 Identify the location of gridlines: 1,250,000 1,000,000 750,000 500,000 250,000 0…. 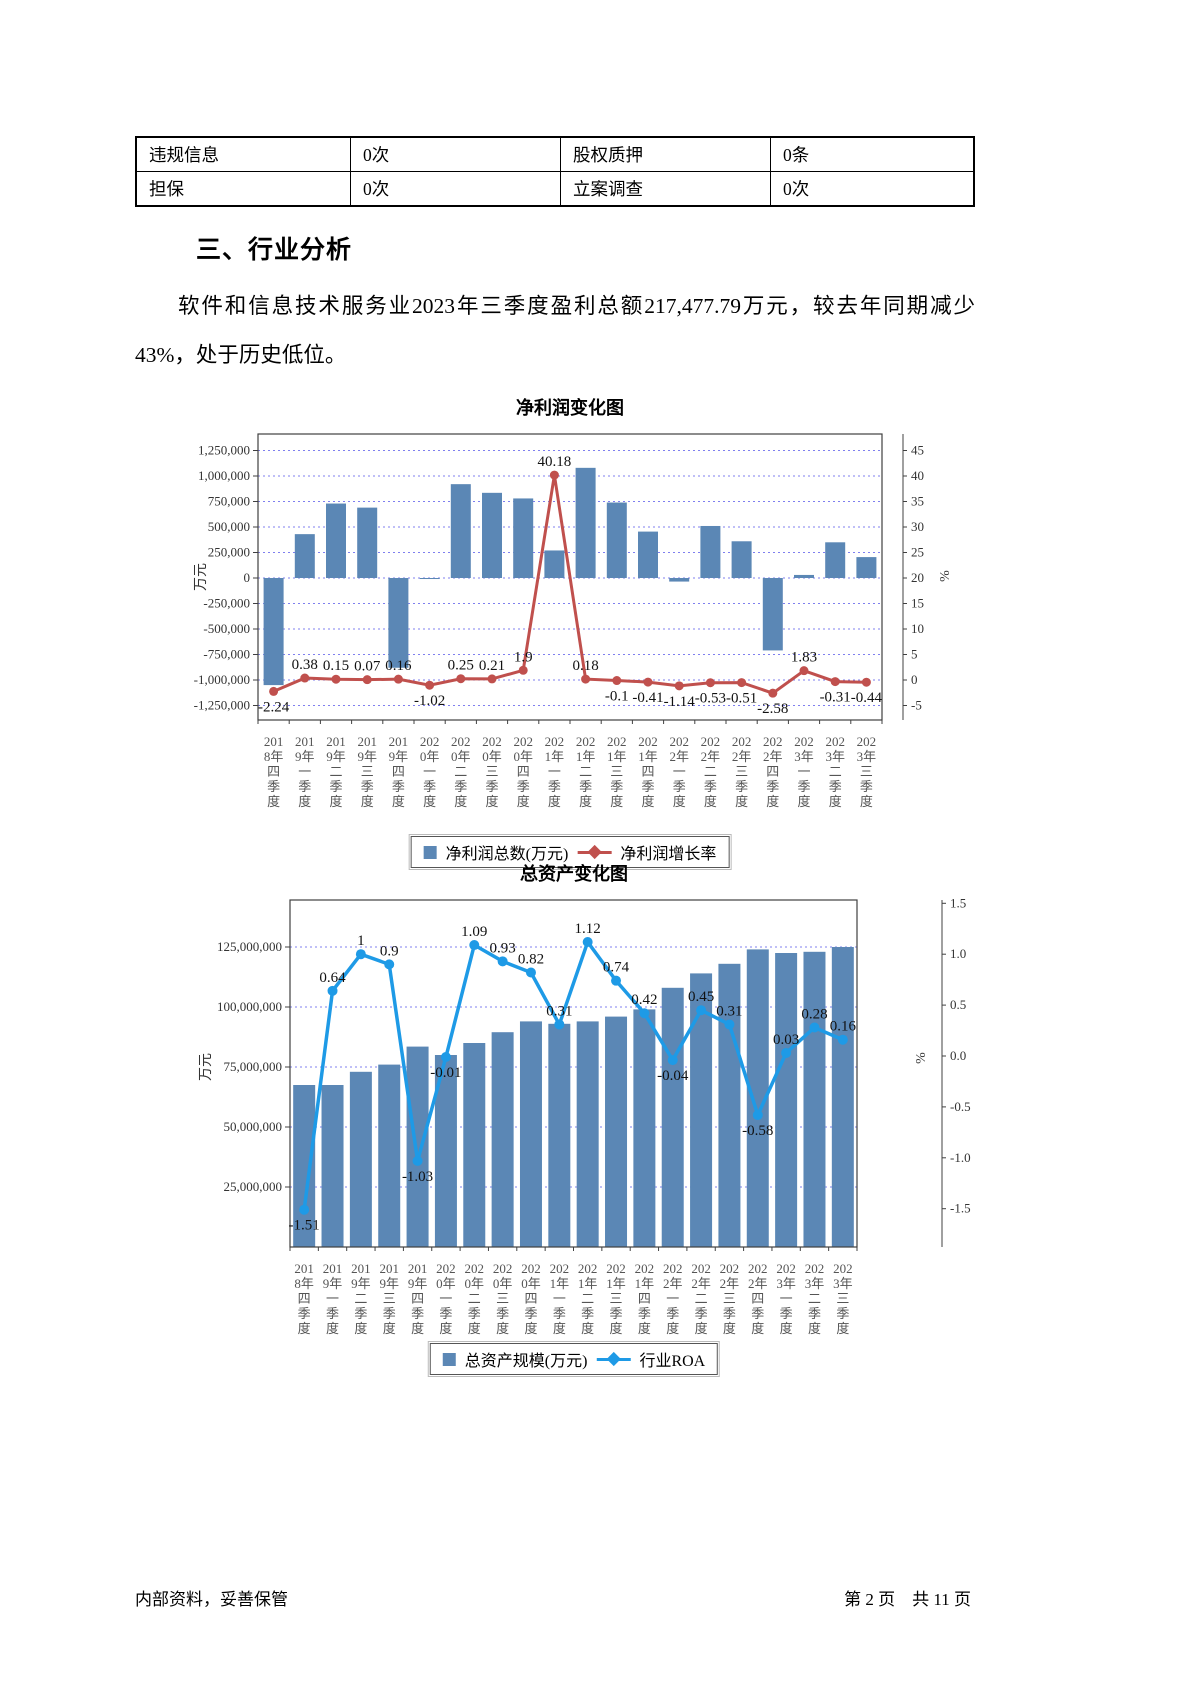
(538, 578).